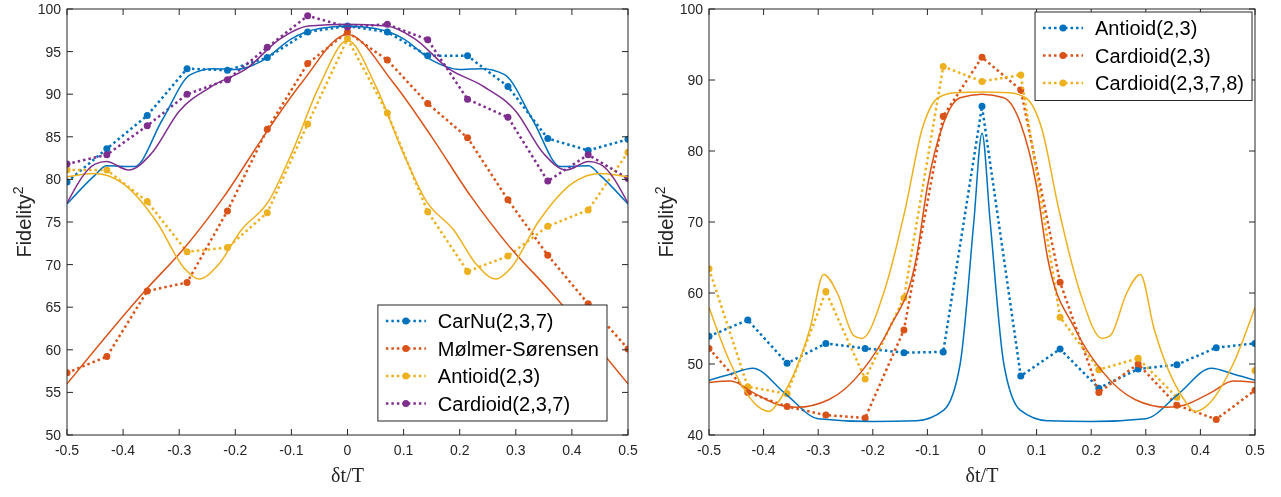 This screenshot has height=497, width=1281. Describe the element at coordinates (53, 222) in the screenshot. I see `y-tick-label: 75` at that location.